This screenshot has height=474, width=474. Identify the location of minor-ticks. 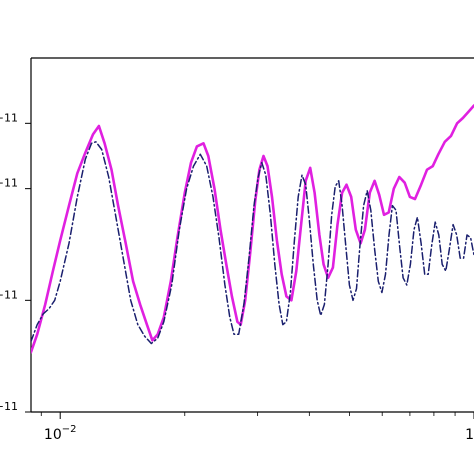
(248, 414).